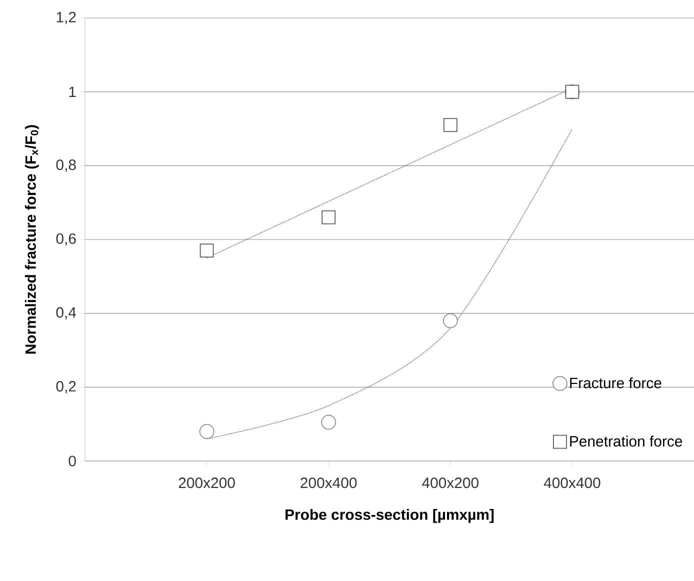  What do you see at coordinates (72, 461) in the screenshot?
I see `y-tick-label: 0` at bounding box center [72, 461].